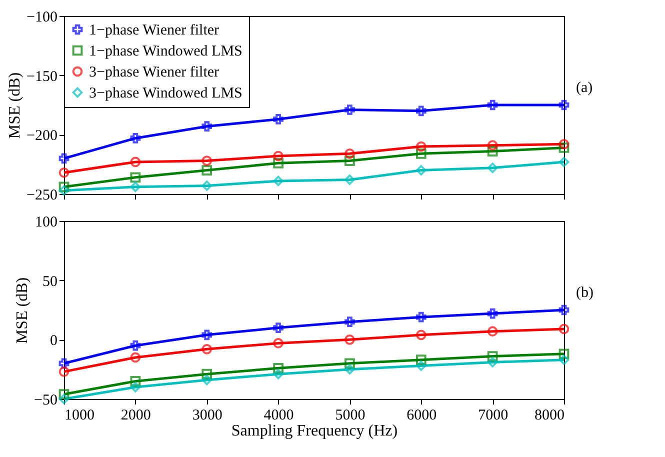  Describe the element at coordinates (549, 416) in the screenshot. I see `x-tick-label: 8000` at that location.